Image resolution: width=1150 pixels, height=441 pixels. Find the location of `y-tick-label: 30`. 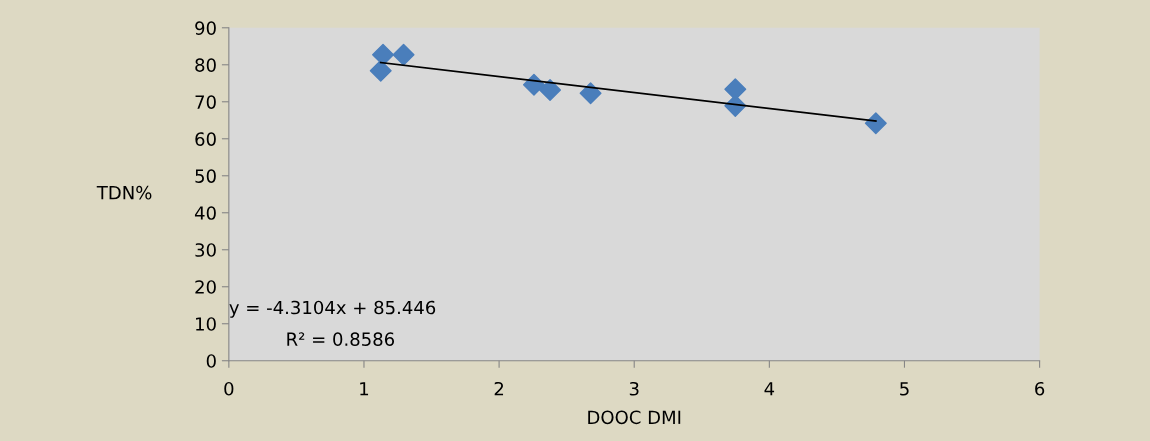

y-tick-label: 30 is located at coordinates (205, 250).